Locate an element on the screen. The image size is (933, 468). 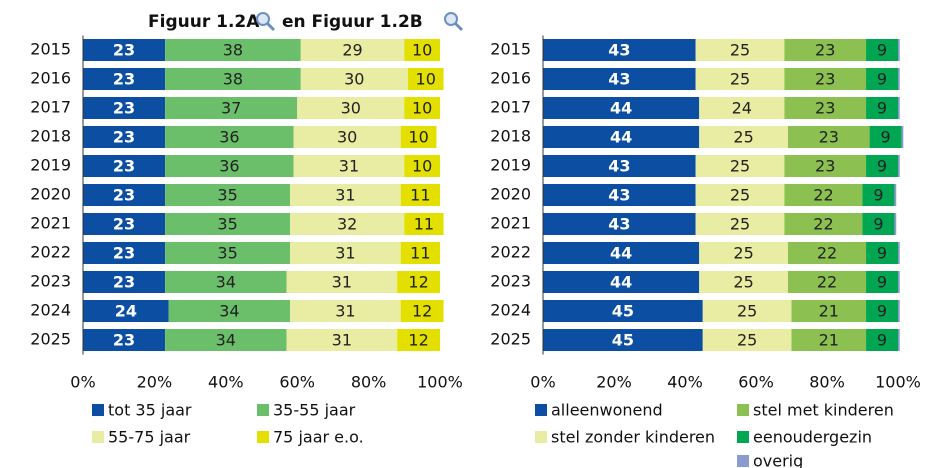
x-tick-label: 100% is located at coordinates (898, 382).